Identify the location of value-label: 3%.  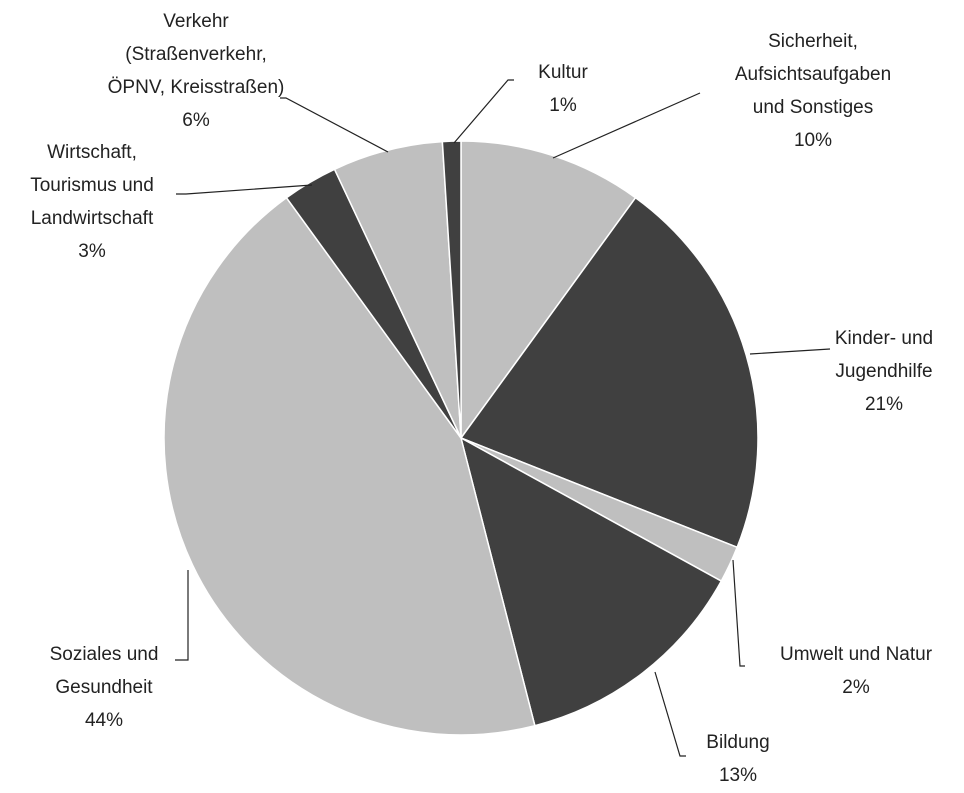
(92, 251).